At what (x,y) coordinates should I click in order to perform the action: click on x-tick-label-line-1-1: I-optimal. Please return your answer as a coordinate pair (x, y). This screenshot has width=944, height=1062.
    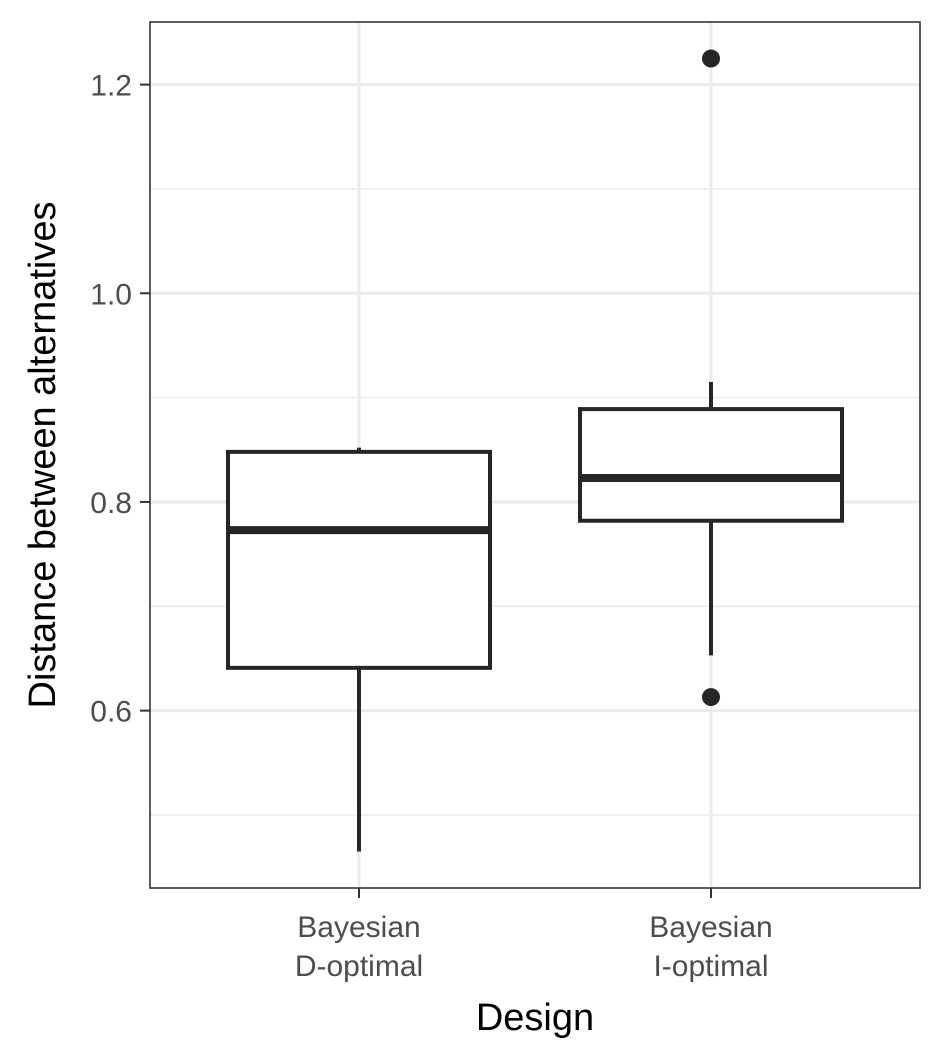
    Looking at the image, I should click on (710, 966).